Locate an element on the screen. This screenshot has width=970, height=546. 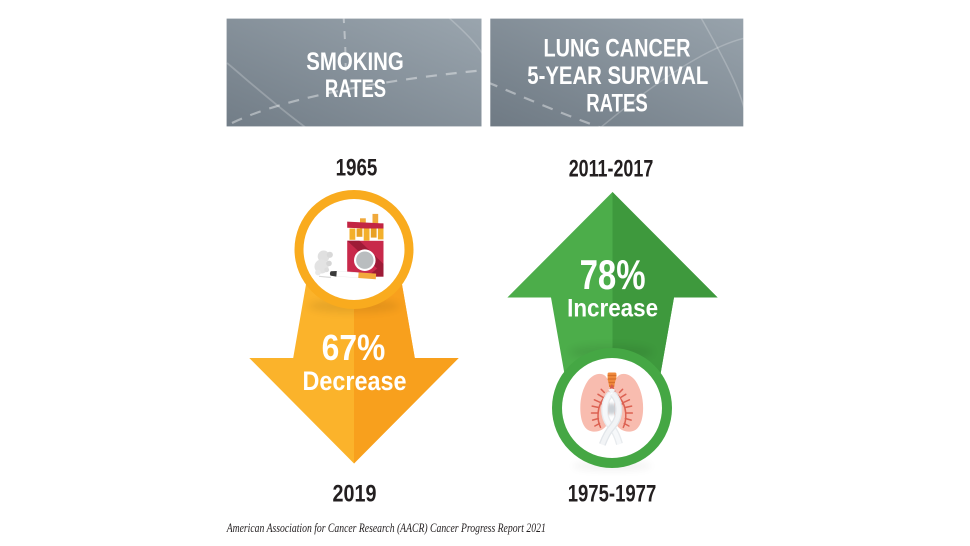
svg-text: 67% is located at coordinates (354, 347).